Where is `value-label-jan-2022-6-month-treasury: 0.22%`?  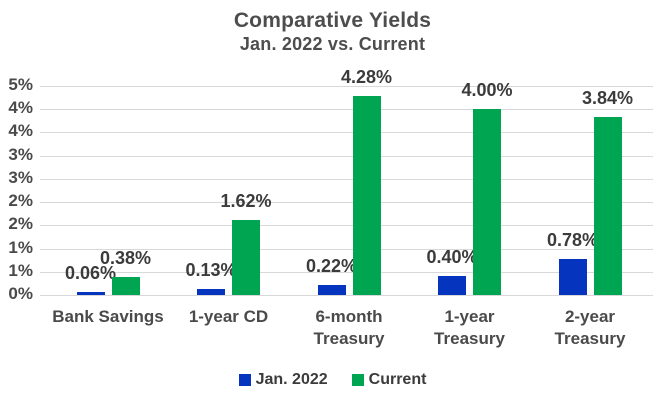
value-label-jan-2022-6-month-treasury: 0.22% is located at coordinates (331, 265).